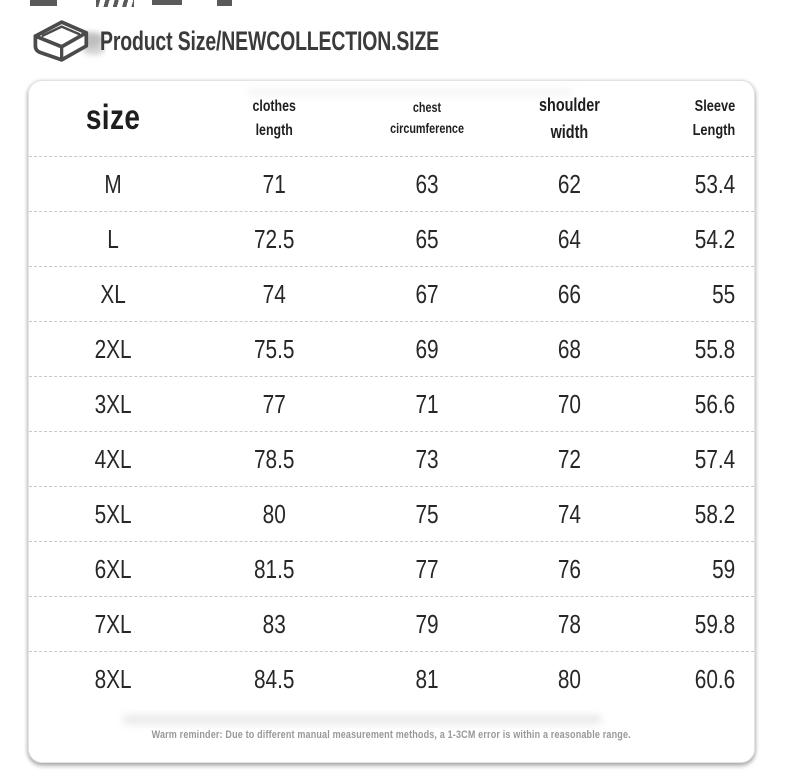 The width and height of the screenshot is (790, 777). Describe the element at coordinates (113, 679) in the screenshot. I see `cell-size: 8XL` at that location.